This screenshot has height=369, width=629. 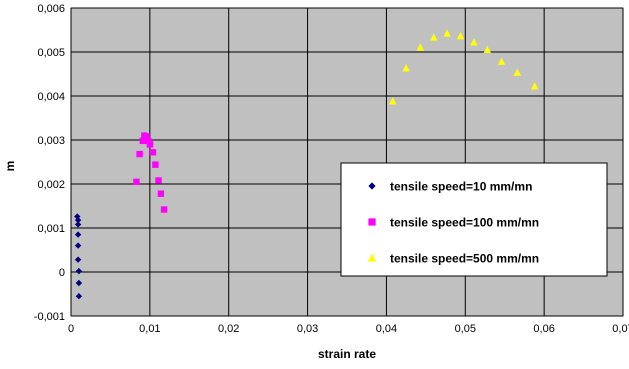 What do you see at coordinates (51, 141) in the screenshot?
I see `y-tick-label: 0,003` at bounding box center [51, 141].